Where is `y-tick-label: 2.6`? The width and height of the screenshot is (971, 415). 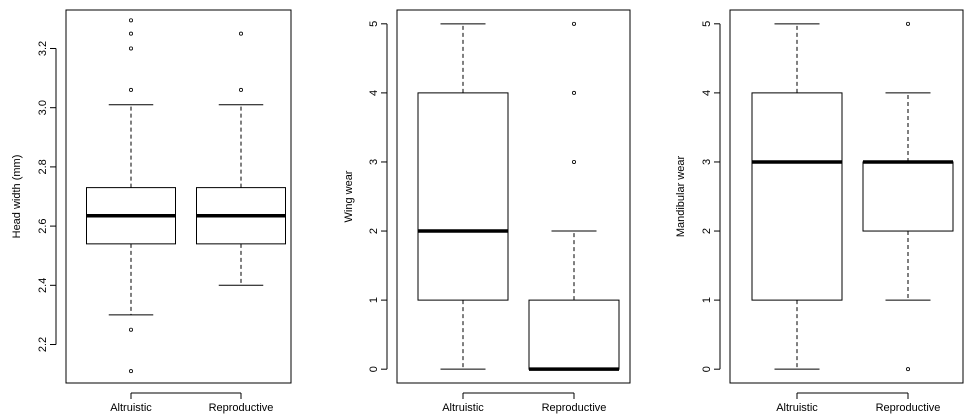 y-tick-label: 2.6 is located at coordinates (43, 225).